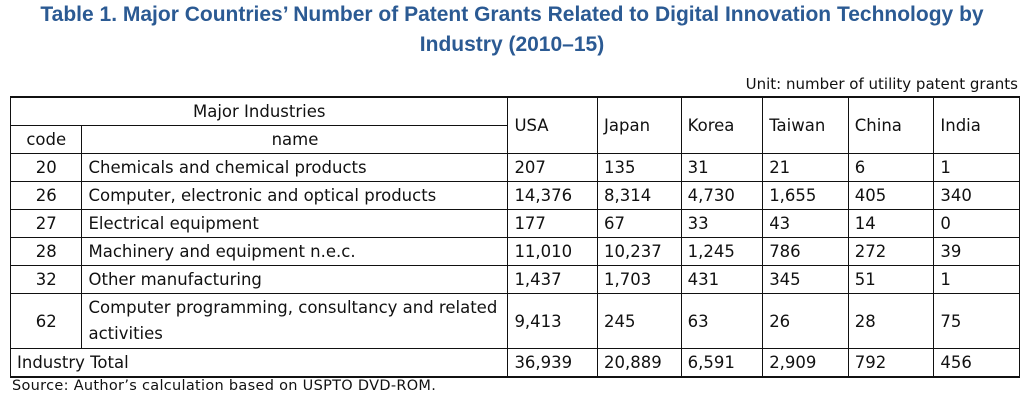  I want to click on total-taiwan: 2,909, so click(805, 363).